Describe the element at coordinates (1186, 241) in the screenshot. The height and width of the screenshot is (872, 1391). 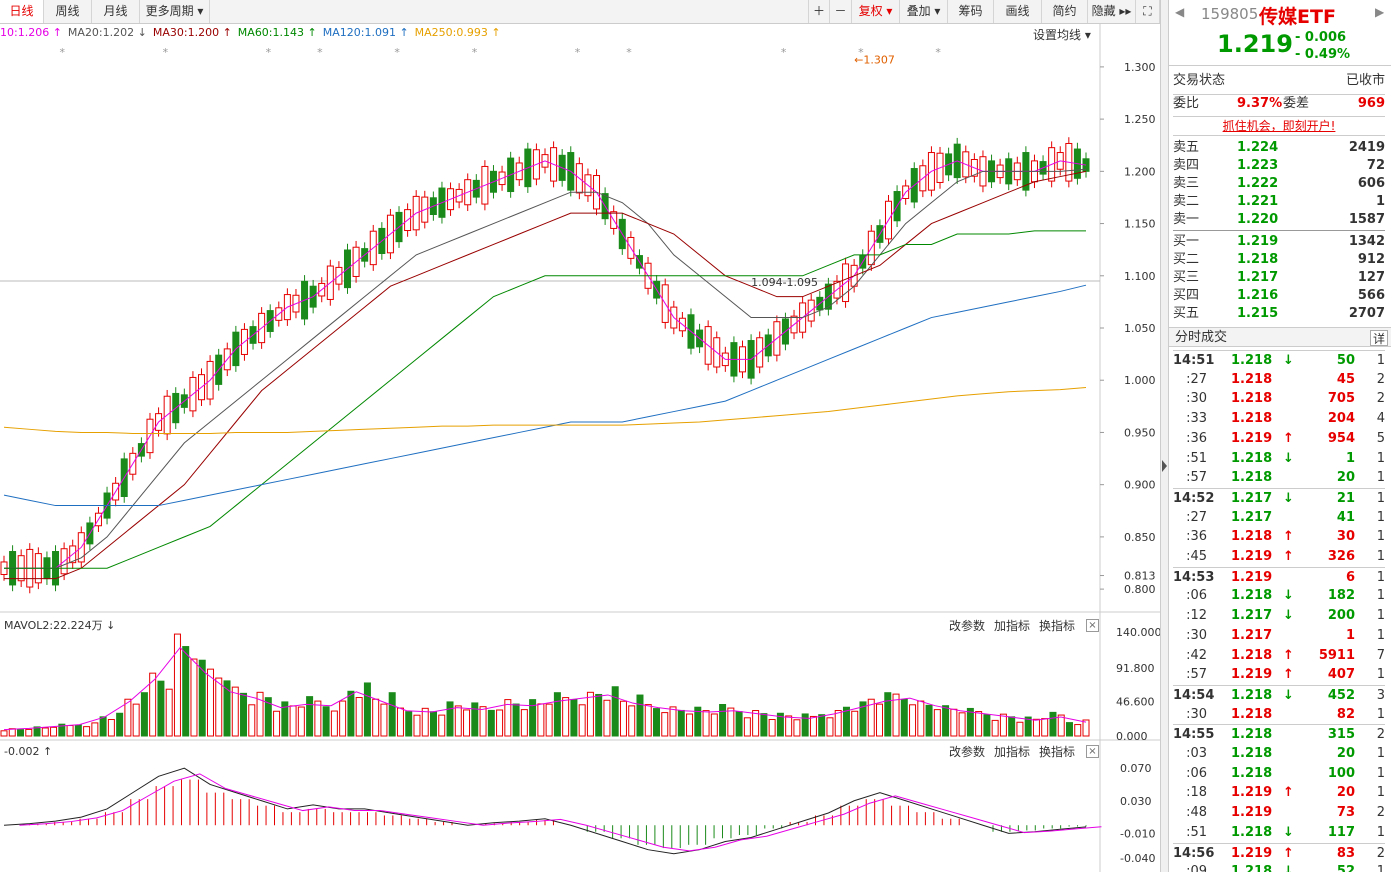
I see `level-label: 买一` at that location.